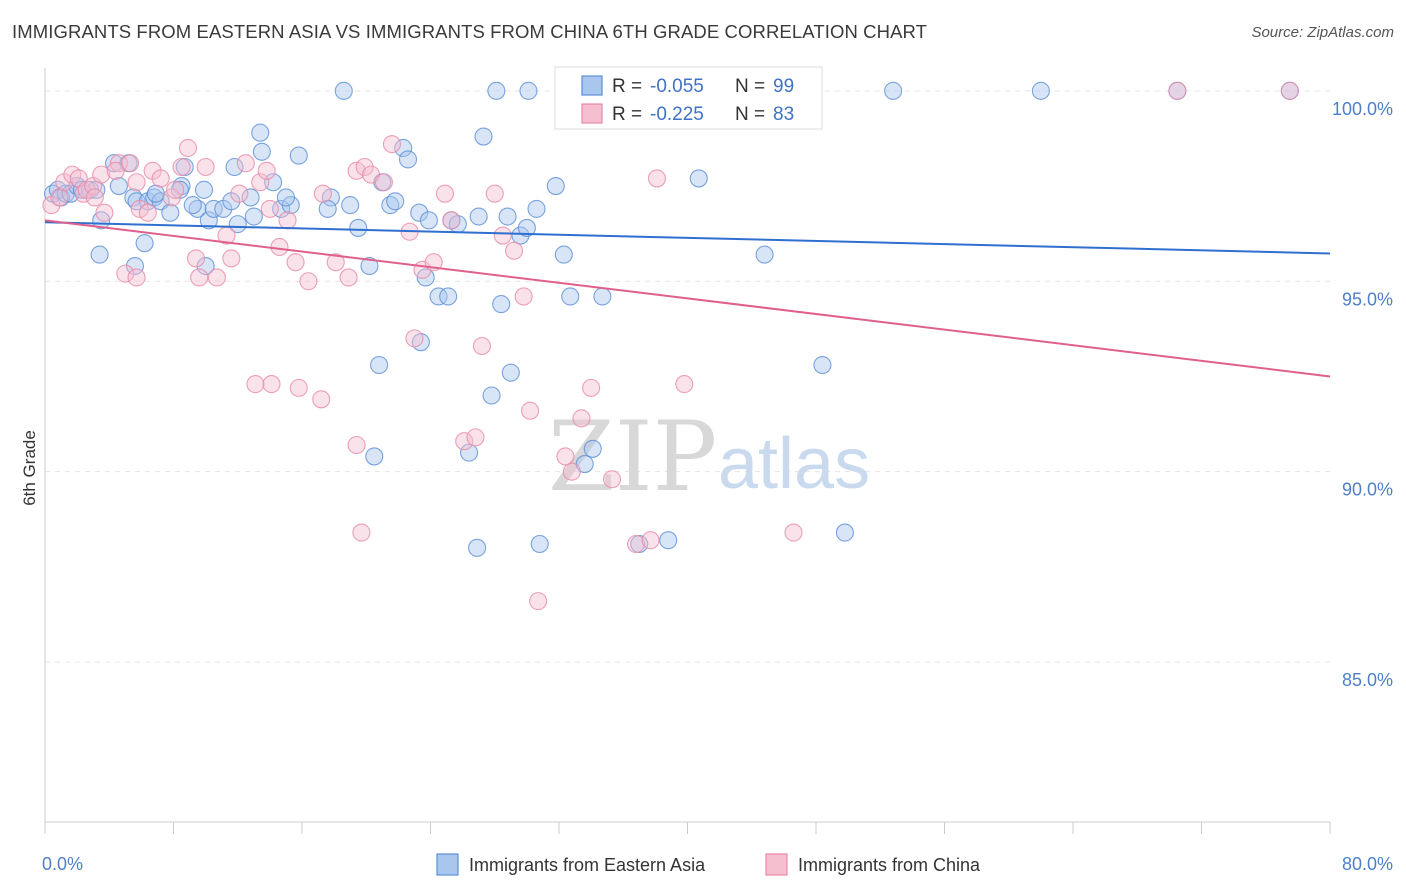  Describe the element at coordinates (783, 86) in the screenshot. I see `legend-n-value-1: 99` at that location.